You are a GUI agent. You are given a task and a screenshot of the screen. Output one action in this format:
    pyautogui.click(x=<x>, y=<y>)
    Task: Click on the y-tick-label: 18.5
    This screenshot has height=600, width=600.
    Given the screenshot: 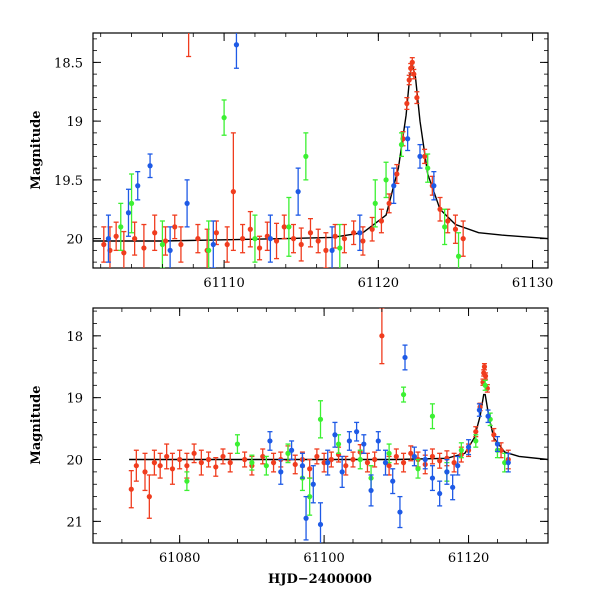 What is the action you would take?
    pyautogui.click(x=68, y=63)
    